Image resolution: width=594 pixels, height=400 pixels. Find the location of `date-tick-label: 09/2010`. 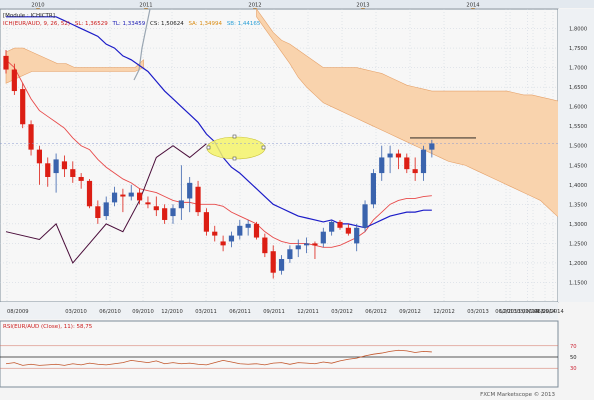

date-tick-label: 09/2010 is located at coordinates (143, 312).